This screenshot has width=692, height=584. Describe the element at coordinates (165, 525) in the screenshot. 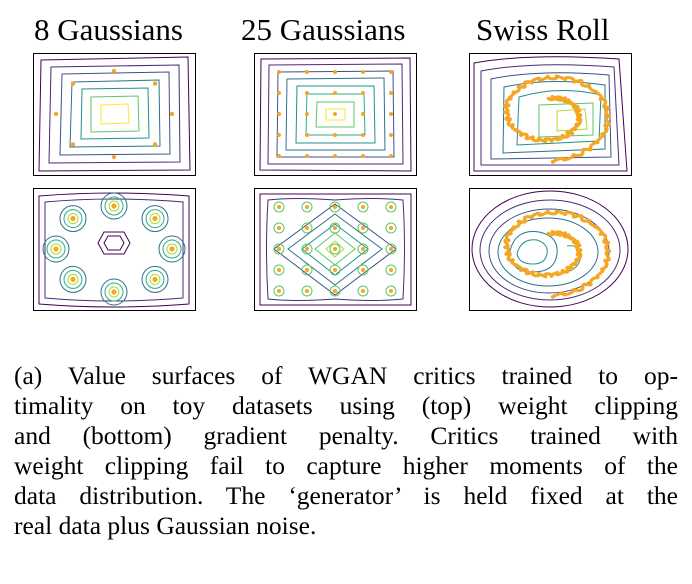

I see `caption-line-6: real data plus Gaussian noise.` at that location.